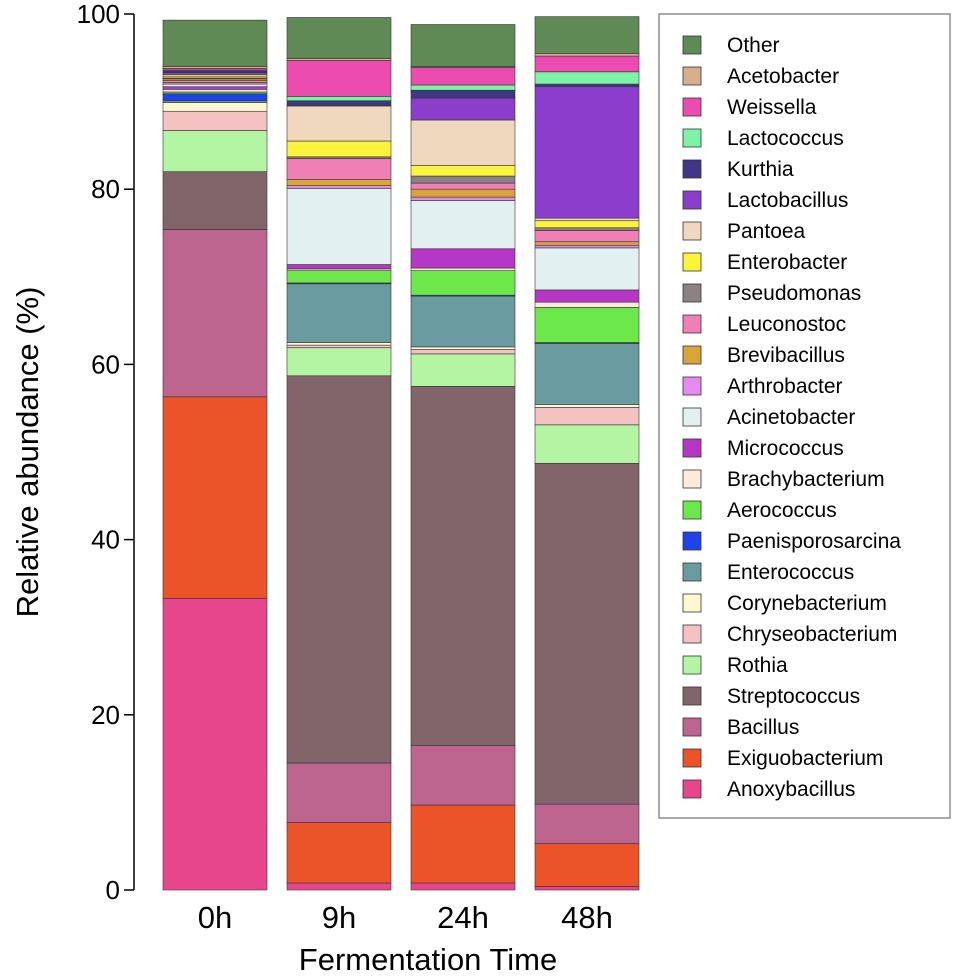 The image size is (955, 978). I want to click on legend-label: Aerococcus, so click(782, 510).